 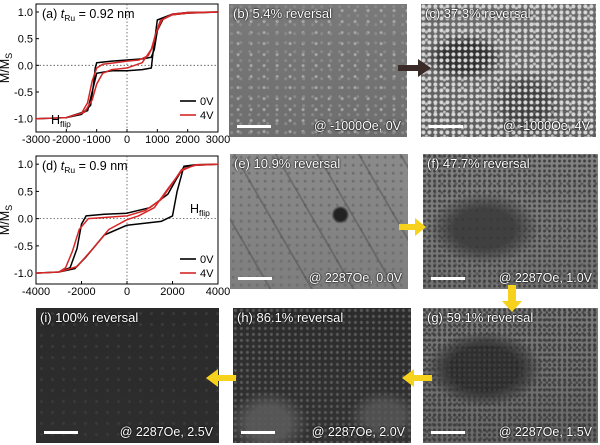 I want to click on x-tick-label: -3000, so click(x=36, y=140).